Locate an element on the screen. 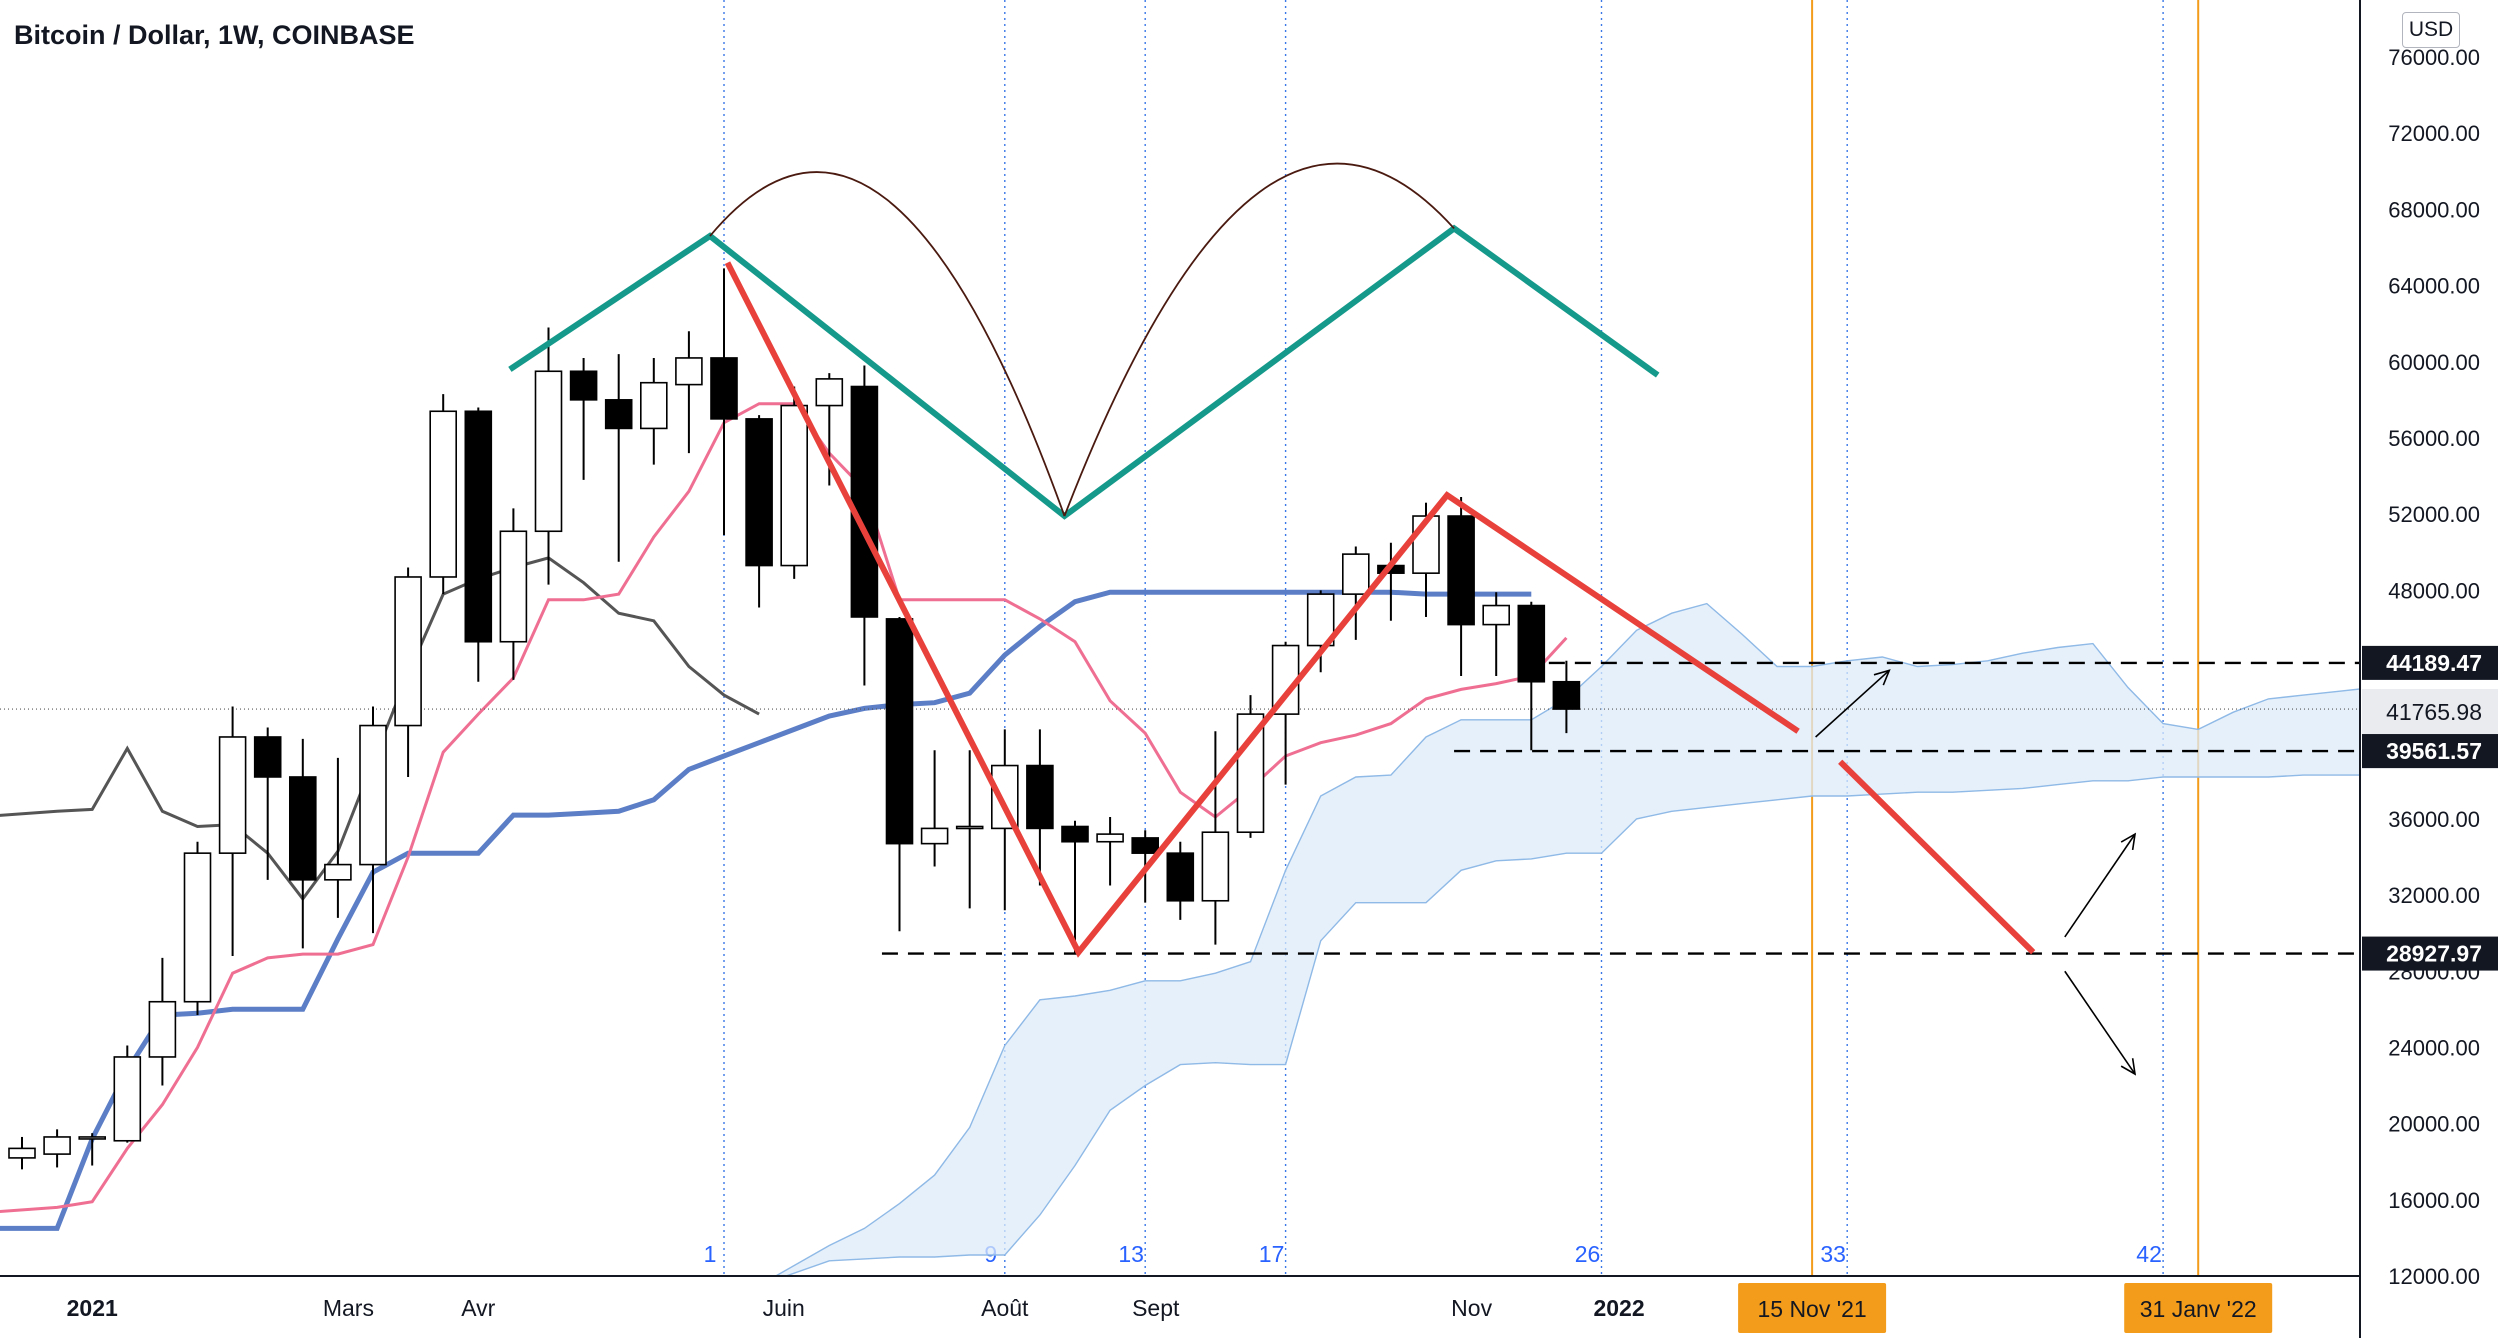 This screenshot has height=1338, width=2502. red-projection is located at coordinates (1937, 857).